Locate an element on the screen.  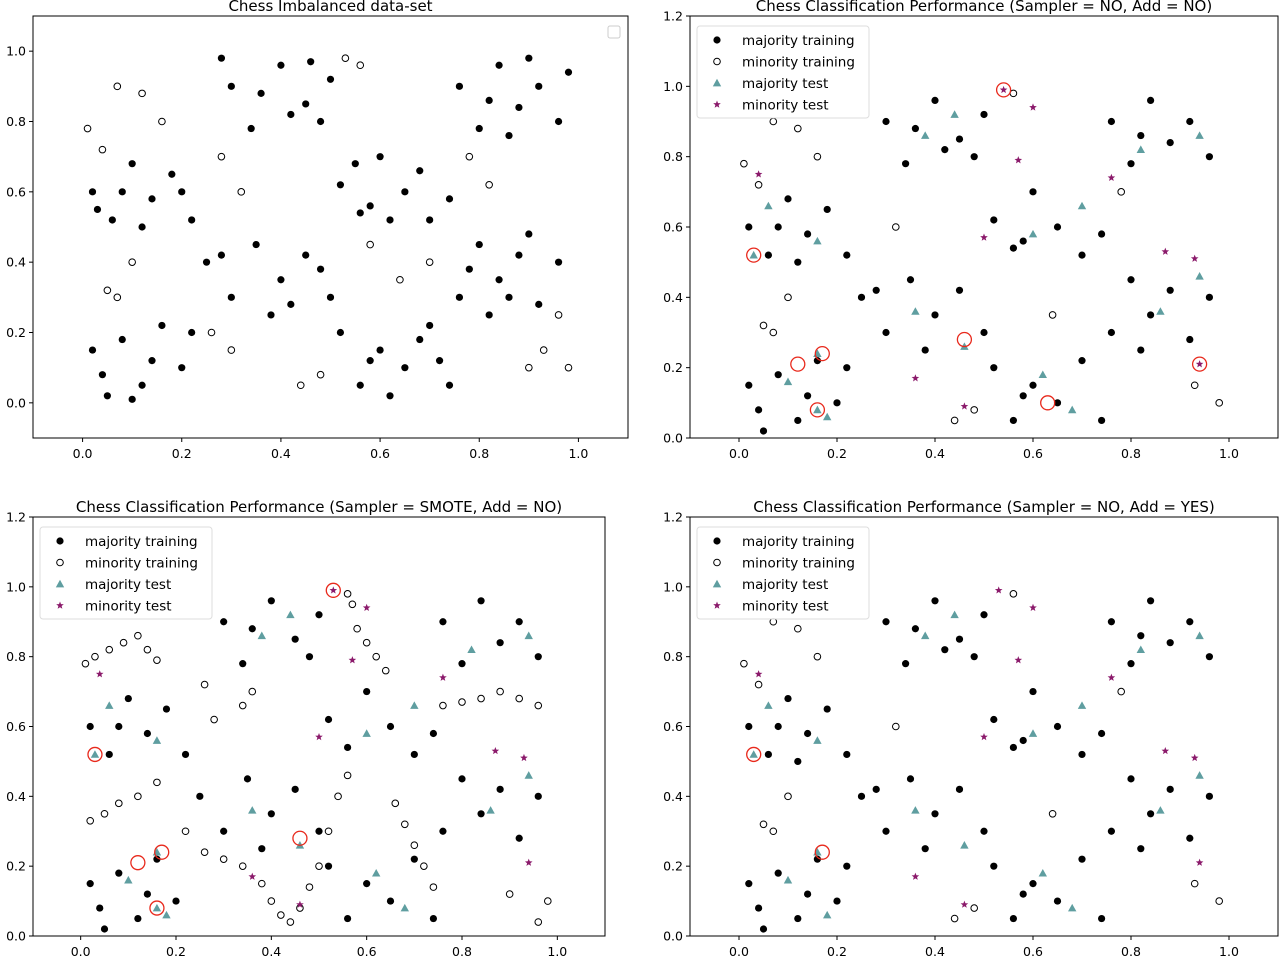
y-tick-label: 0.8 is located at coordinates (673, 156).